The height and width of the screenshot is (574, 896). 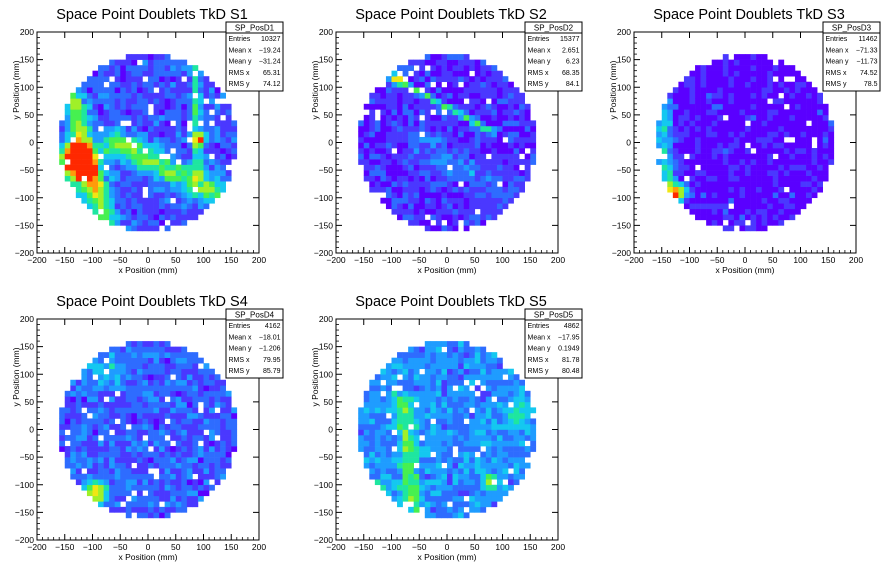 What do you see at coordinates (569, 337) in the screenshot?
I see `stats-value: −17.95` at bounding box center [569, 337].